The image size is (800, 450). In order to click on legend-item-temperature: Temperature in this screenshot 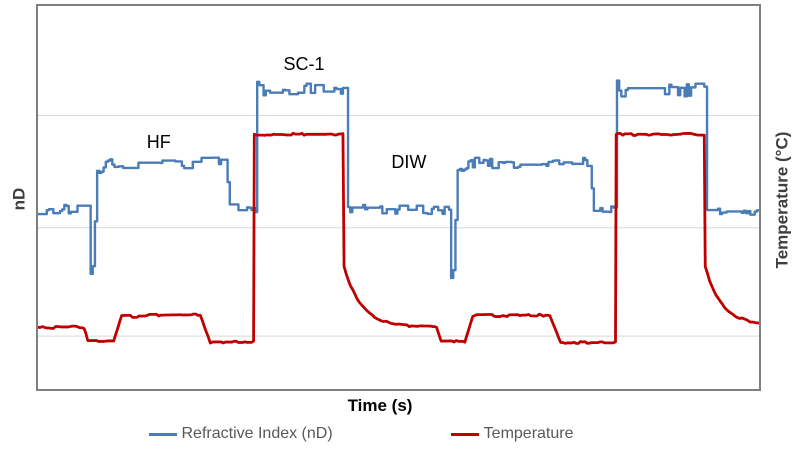, I will do `click(512, 433)`.